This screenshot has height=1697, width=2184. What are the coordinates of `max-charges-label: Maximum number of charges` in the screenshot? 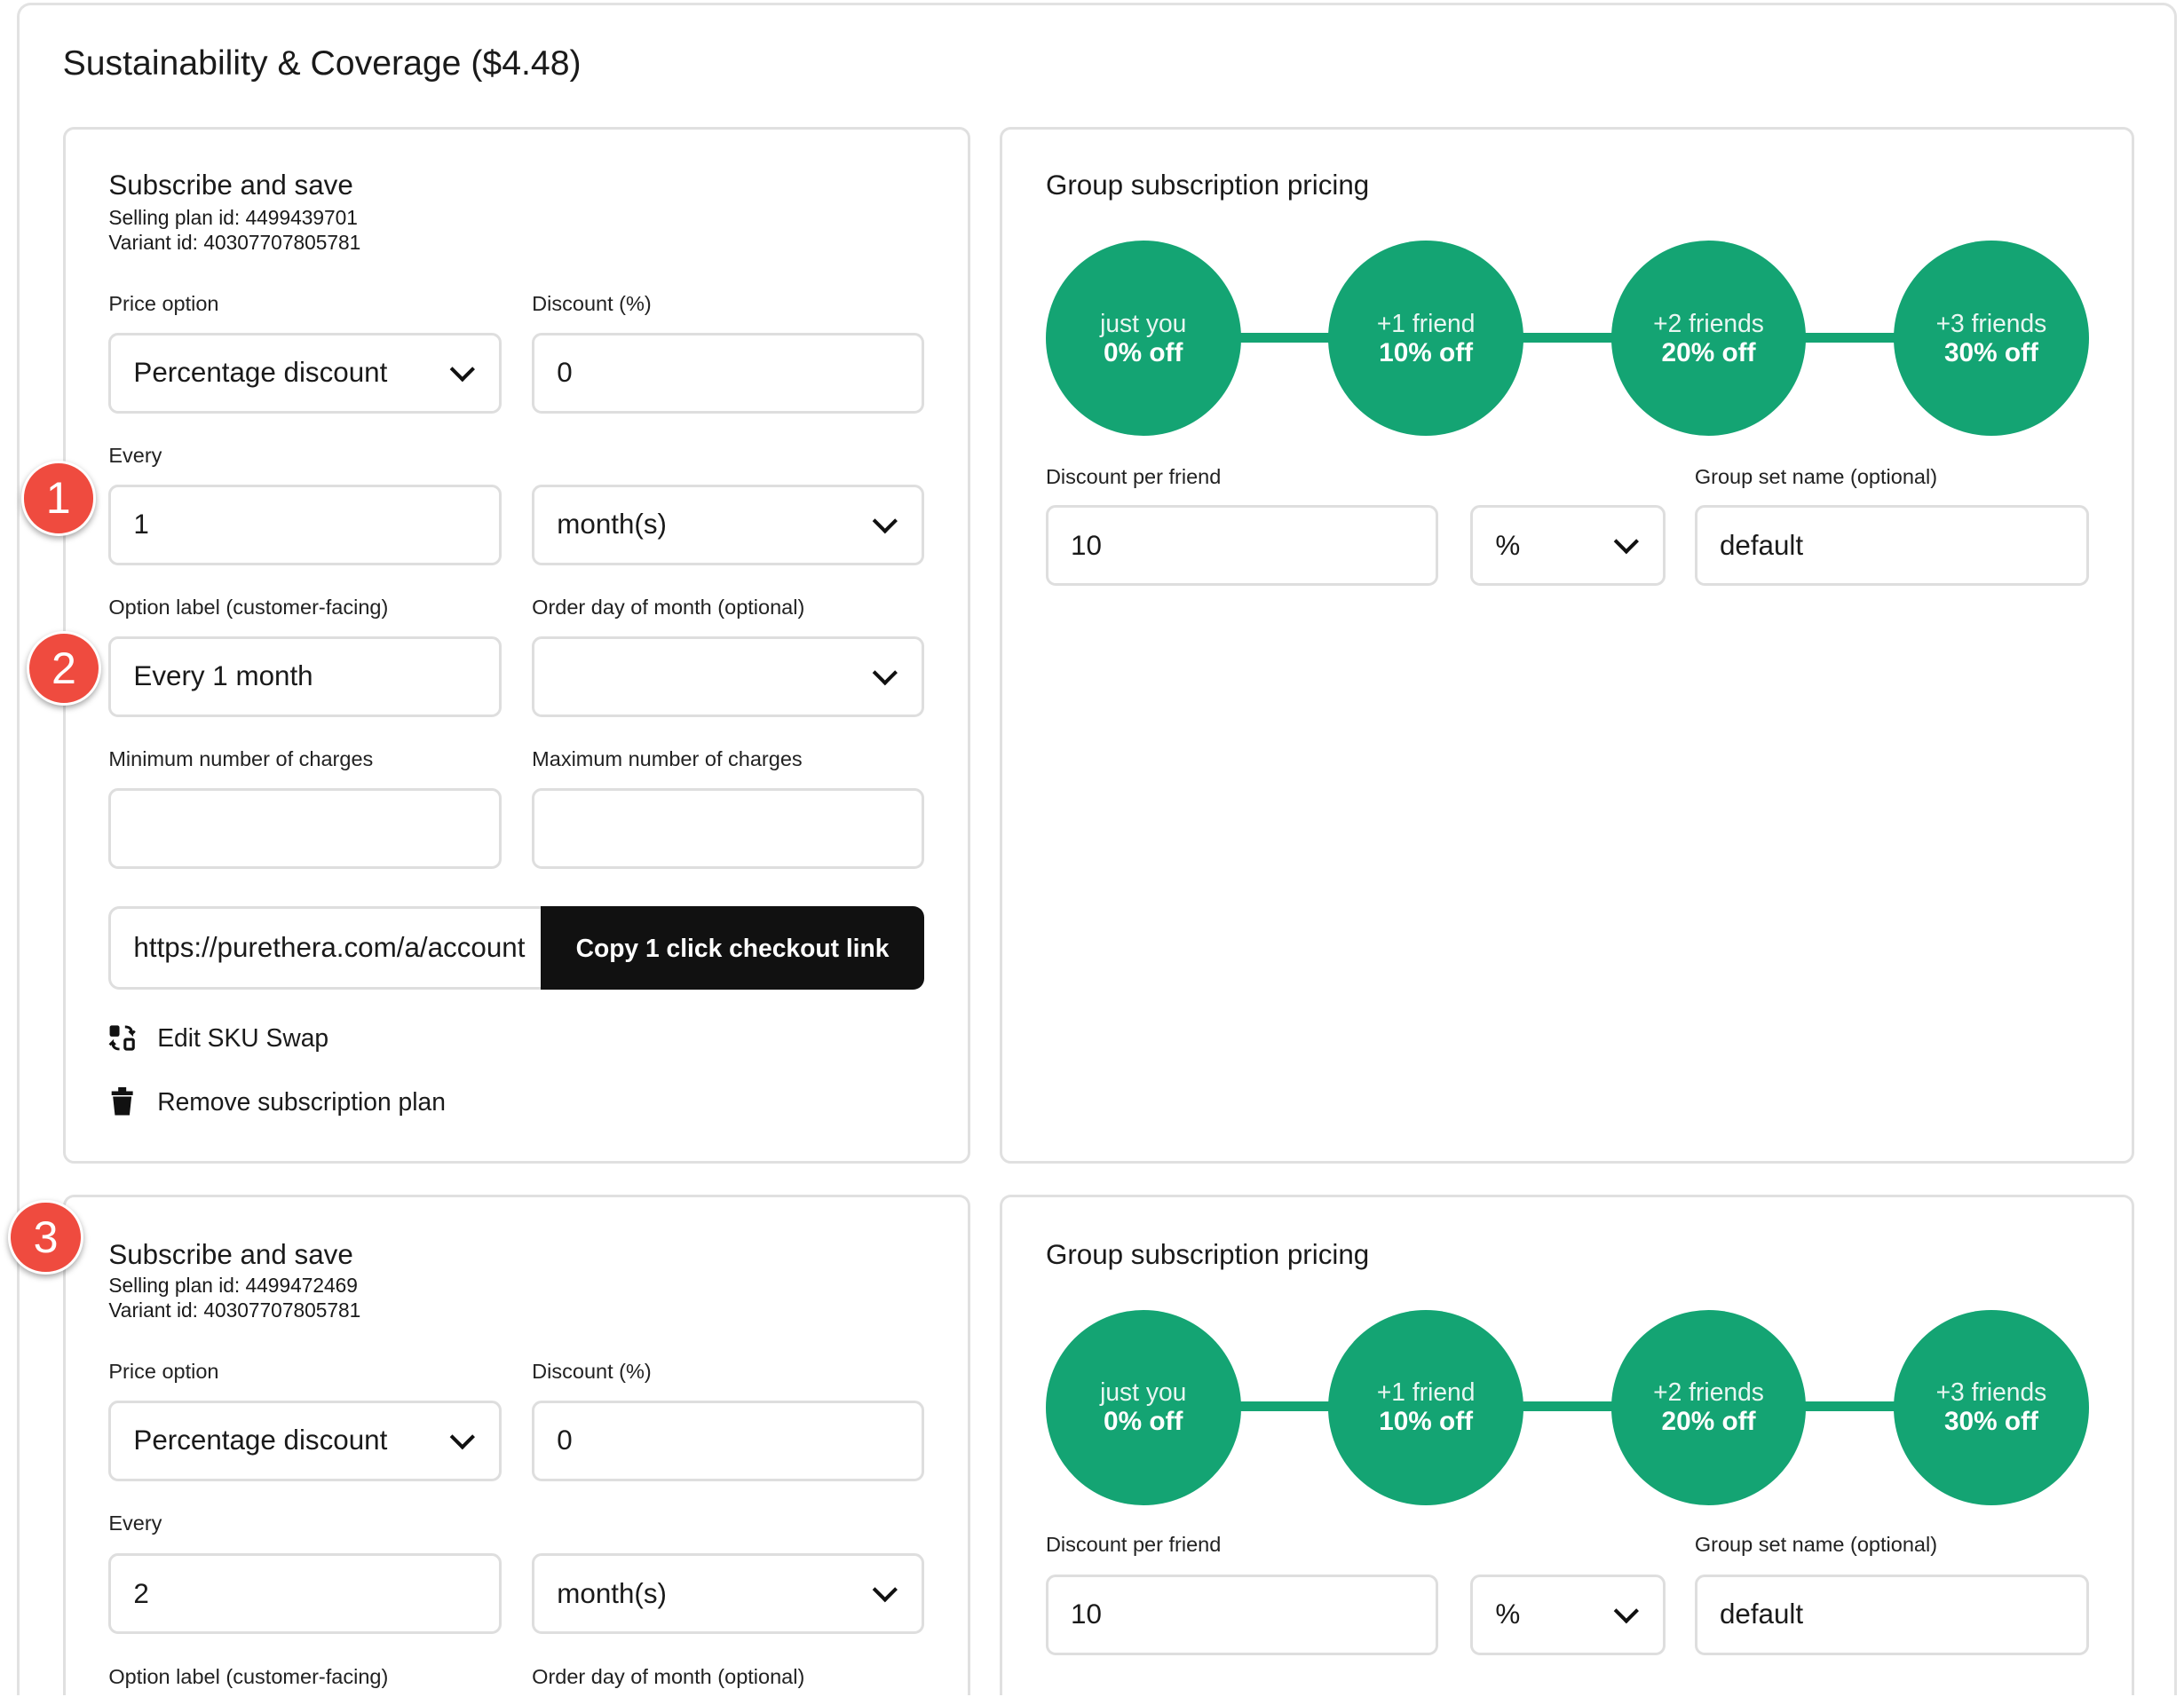 It's located at (667, 759).